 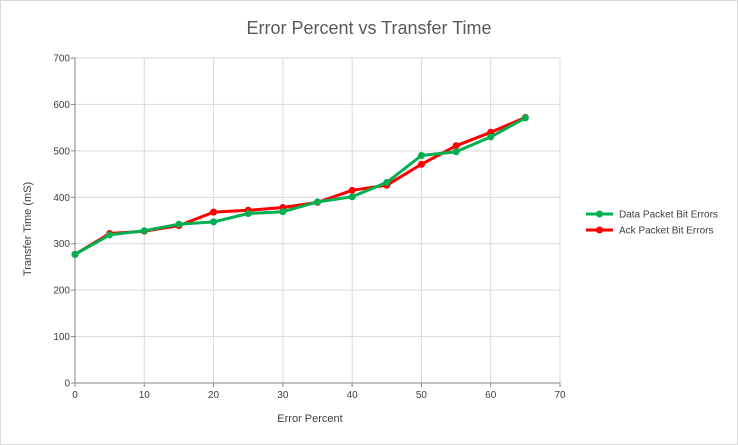 What do you see at coordinates (28, 229) in the screenshot?
I see `y-axis-label: Transfer Time (mS)` at bounding box center [28, 229].